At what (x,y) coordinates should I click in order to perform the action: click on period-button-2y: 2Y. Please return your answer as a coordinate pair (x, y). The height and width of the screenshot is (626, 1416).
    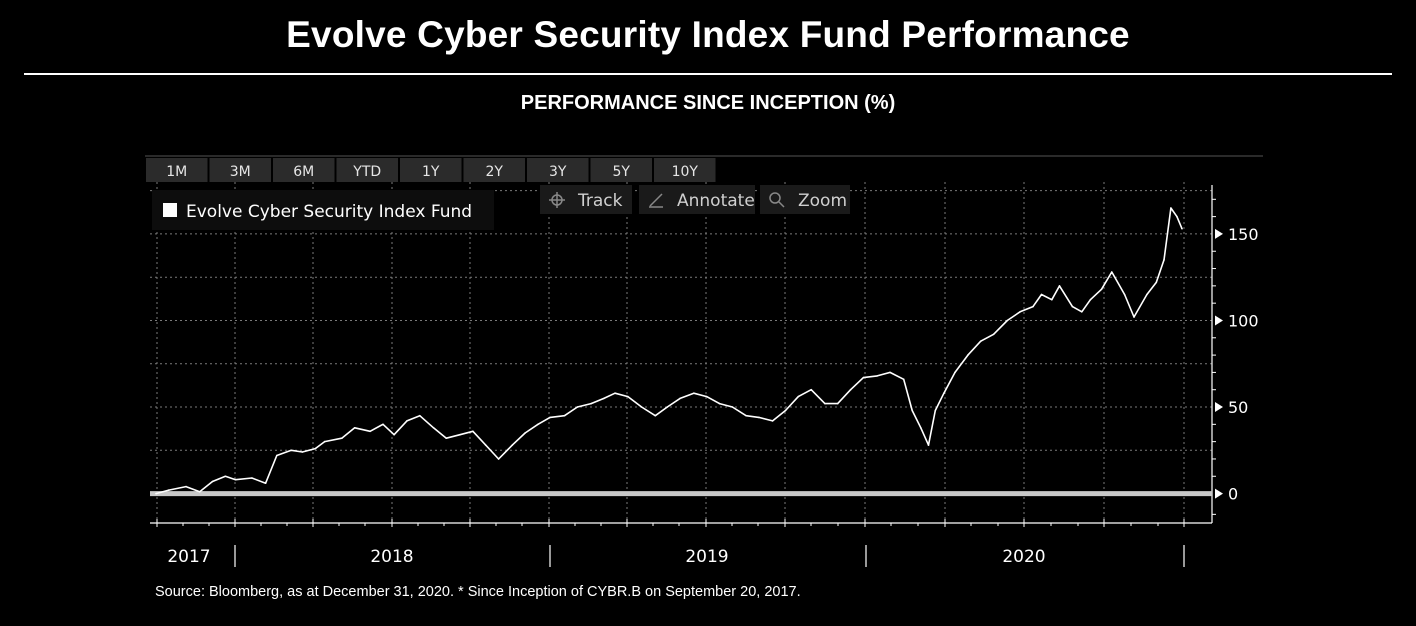
    Looking at the image, I should click on (494, 170).